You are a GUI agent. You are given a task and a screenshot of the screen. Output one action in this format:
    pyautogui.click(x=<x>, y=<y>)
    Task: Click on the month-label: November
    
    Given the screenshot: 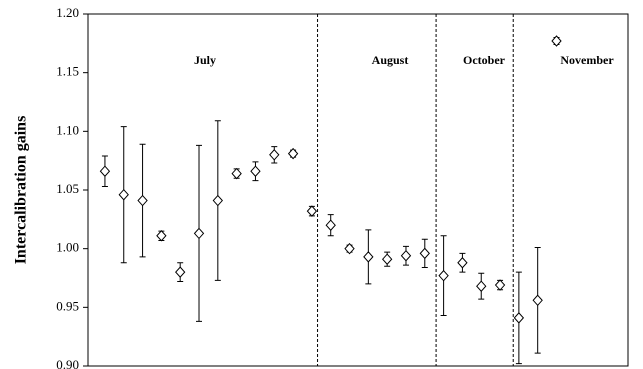 What is the action you would take?
    pyautogui.click(x=587, y=60)
    